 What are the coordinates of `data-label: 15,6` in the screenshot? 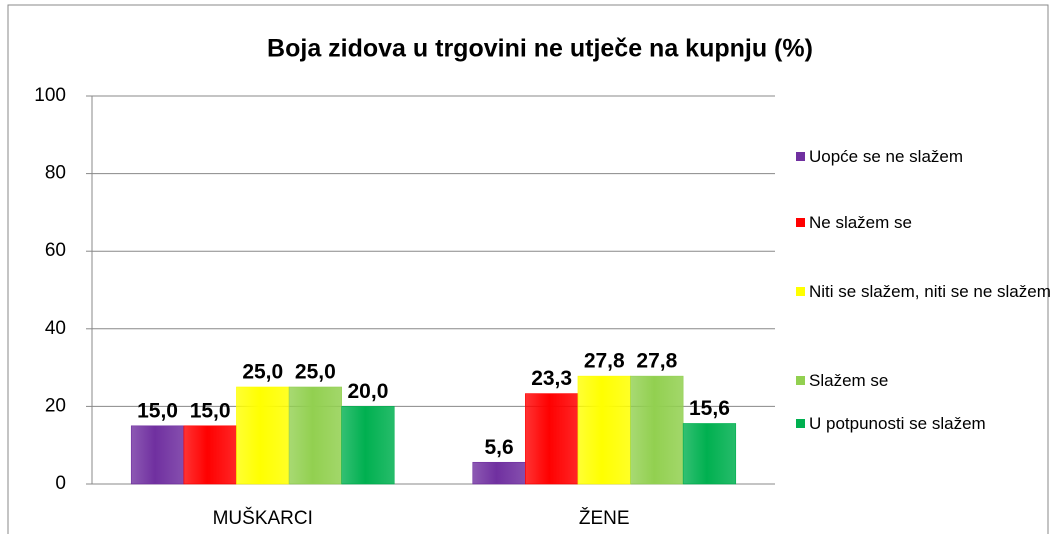 It's located at (709, 408).